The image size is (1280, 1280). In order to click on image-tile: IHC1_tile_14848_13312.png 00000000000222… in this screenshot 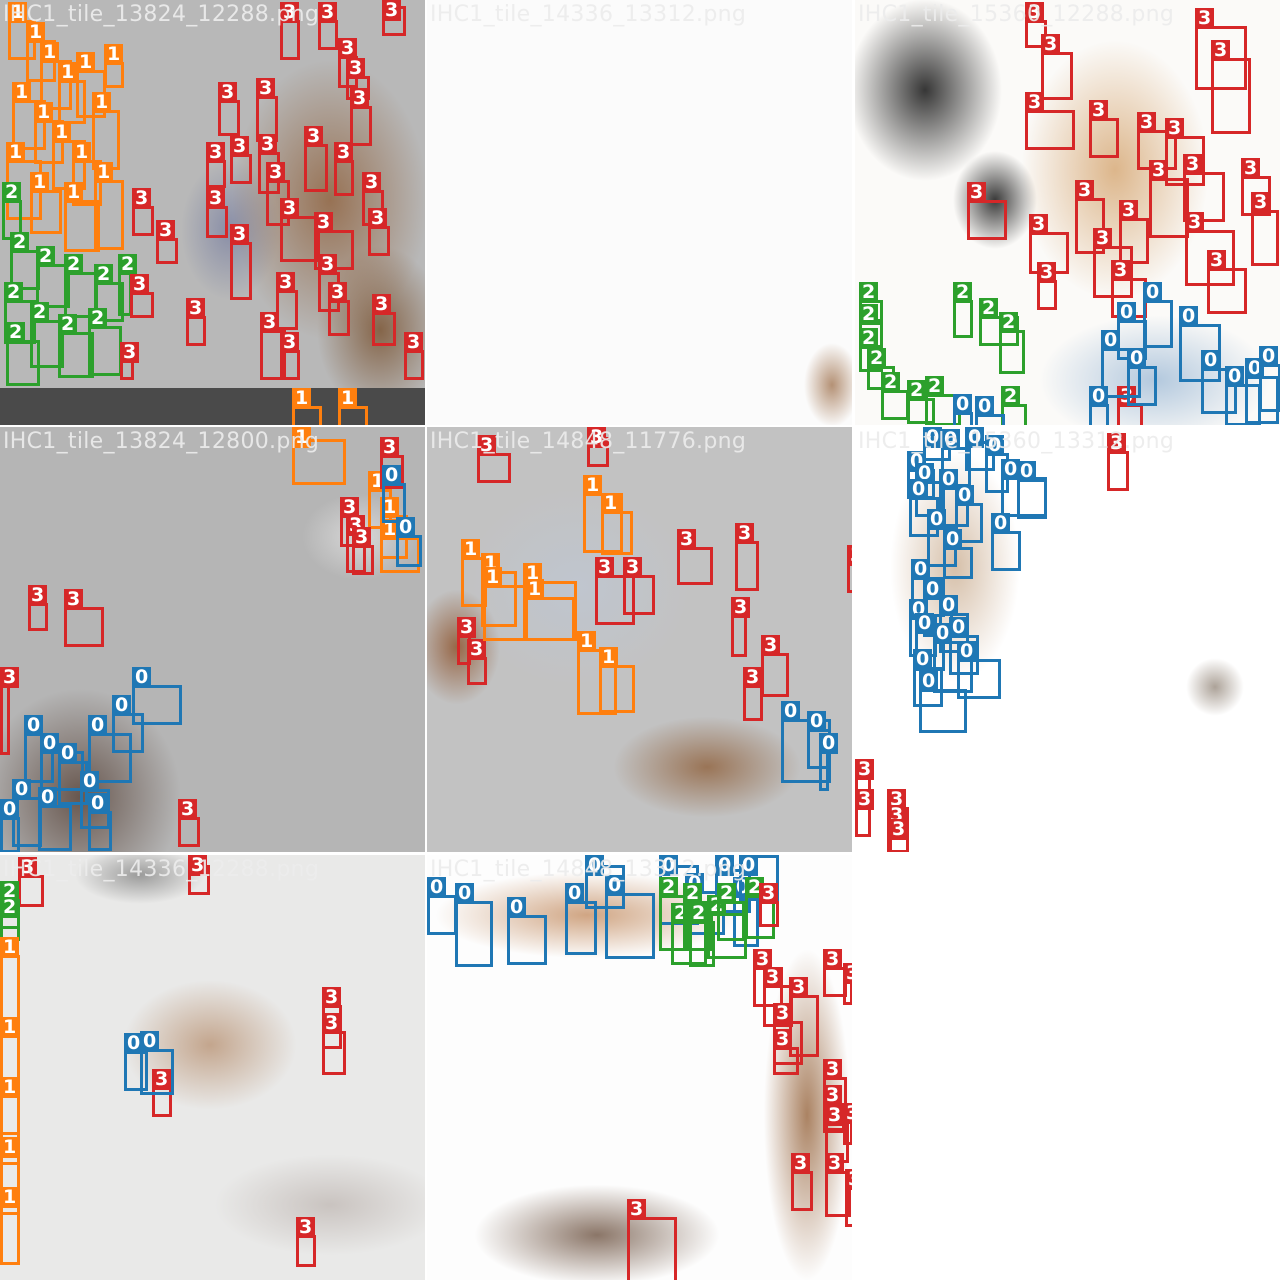, I will do `click(639, 1067)`.